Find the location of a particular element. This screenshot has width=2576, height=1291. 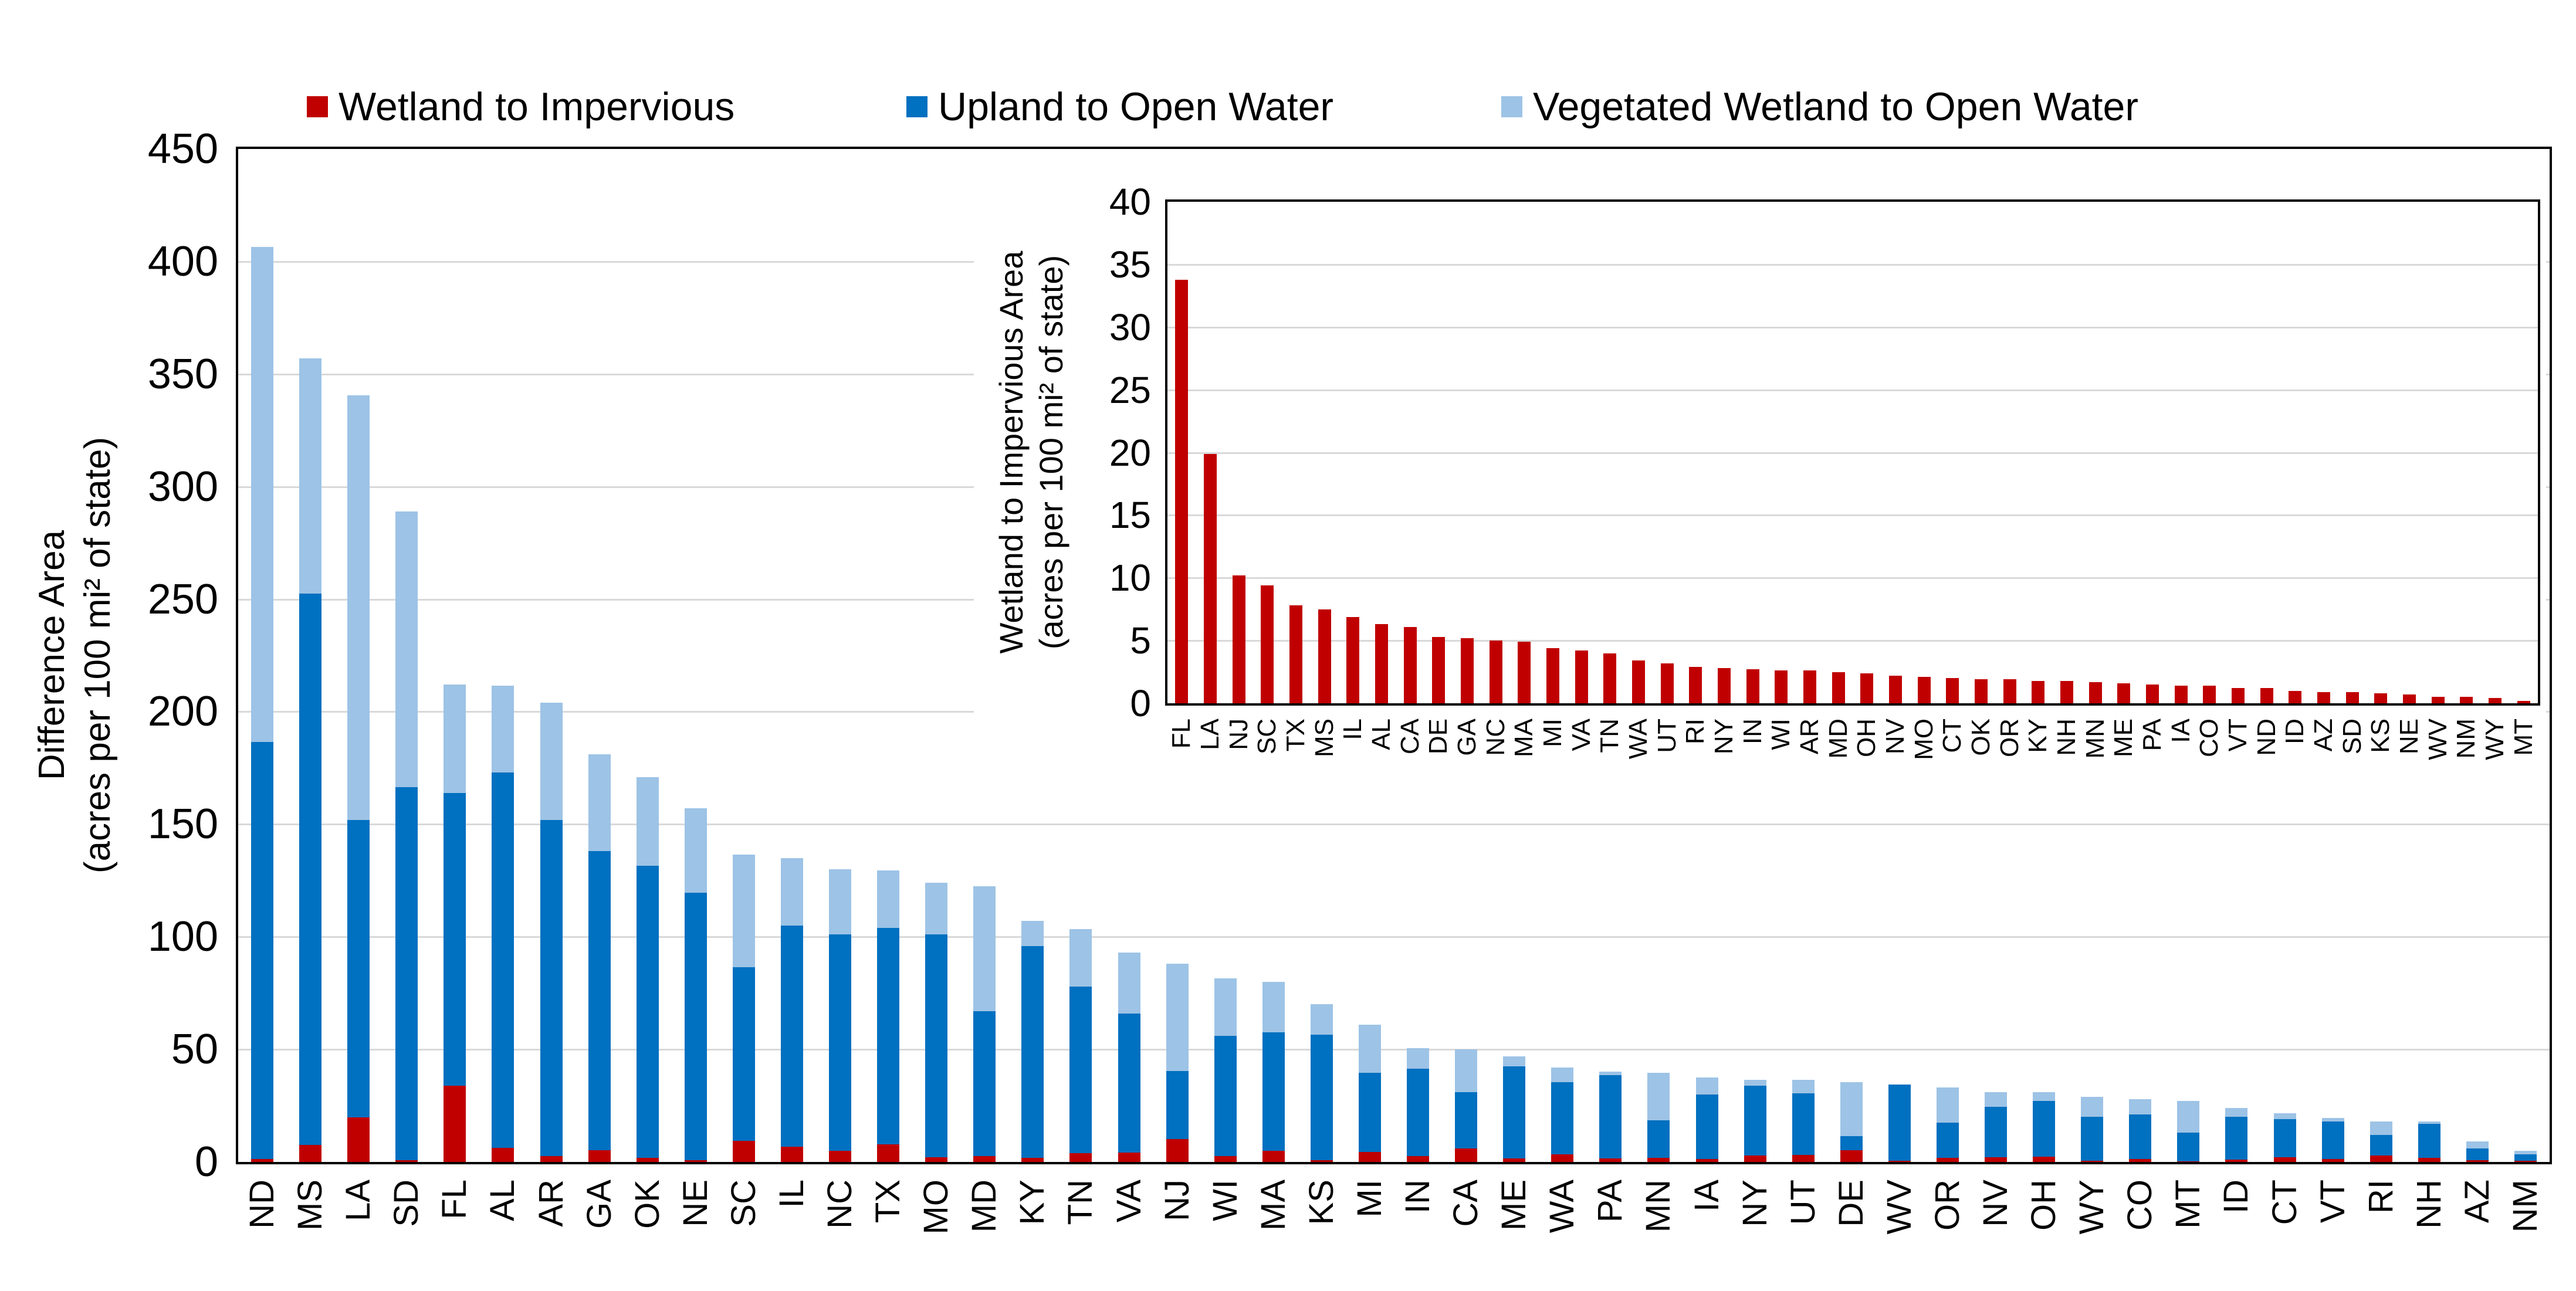

x-category-label: IA is located at coordinates (1706, 1196).